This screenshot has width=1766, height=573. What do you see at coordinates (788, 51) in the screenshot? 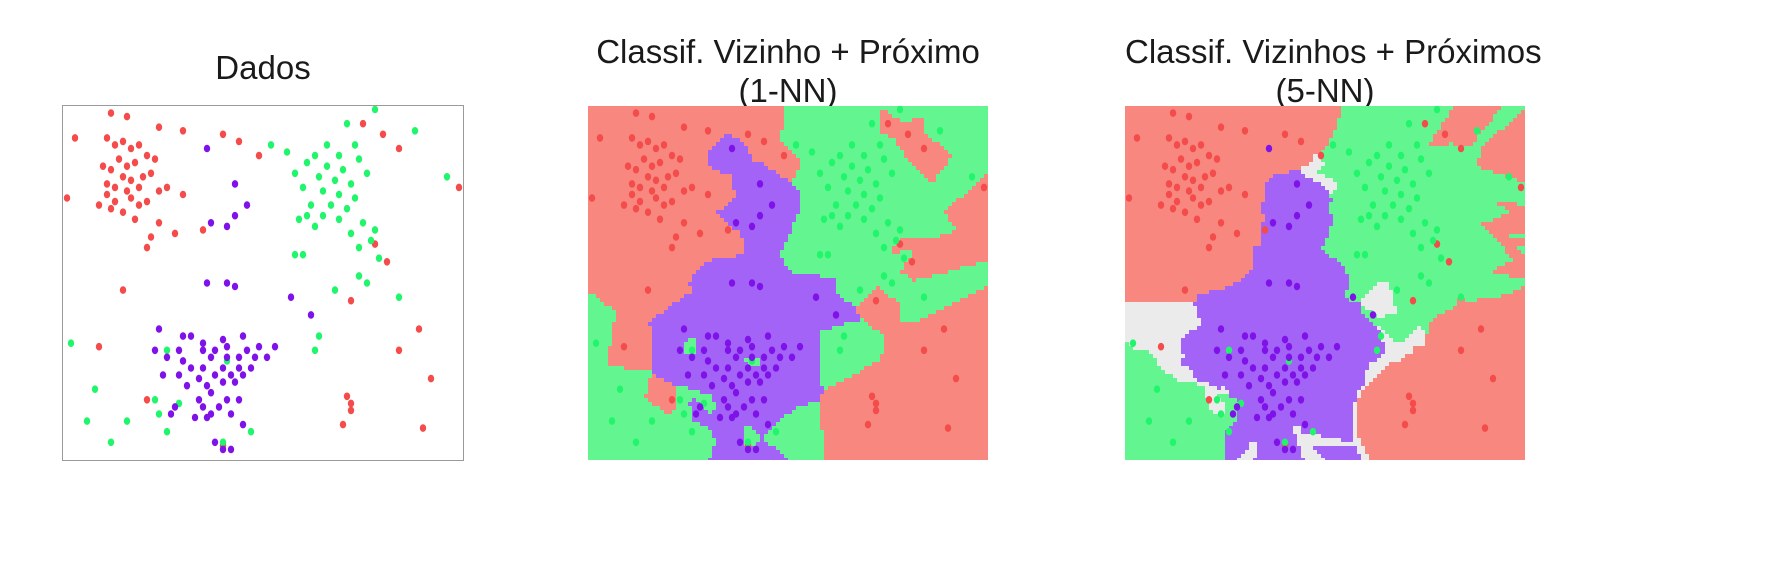
I see `panel-title-line: Classif. Vizinho + Próximo` at bounding box center [788, 51].